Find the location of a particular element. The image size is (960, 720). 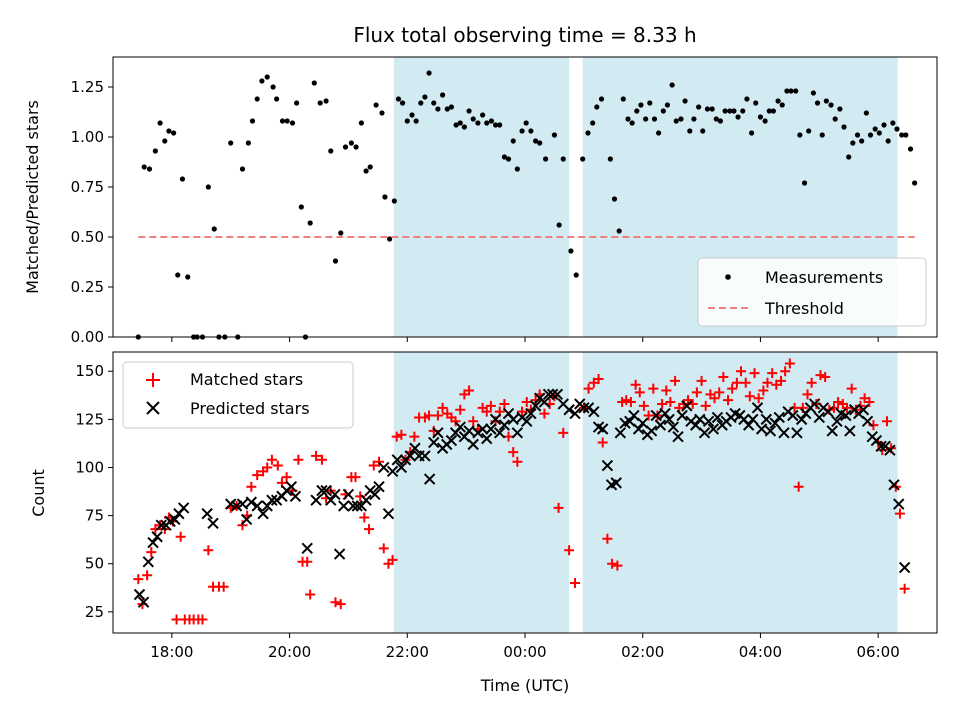

legend-label-threshold: Threshold is located at coordinates (804, 308).